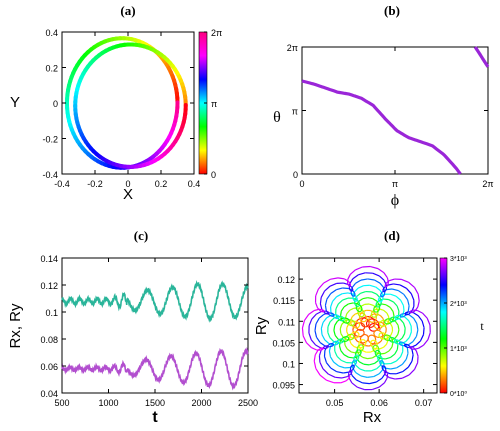 This screenshot has height=431, width=500. What do you see at coordinates (49, 394) in the screenshot?
I see `chart_data.2-ytick-label: 0.04` at bounding box center [49, 394].